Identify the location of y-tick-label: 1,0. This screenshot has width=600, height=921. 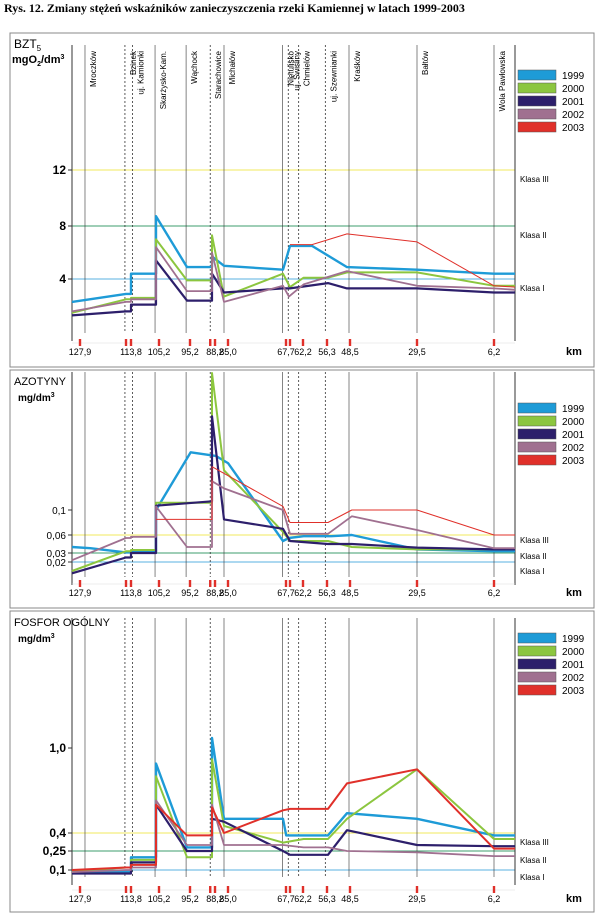
(57, 748).